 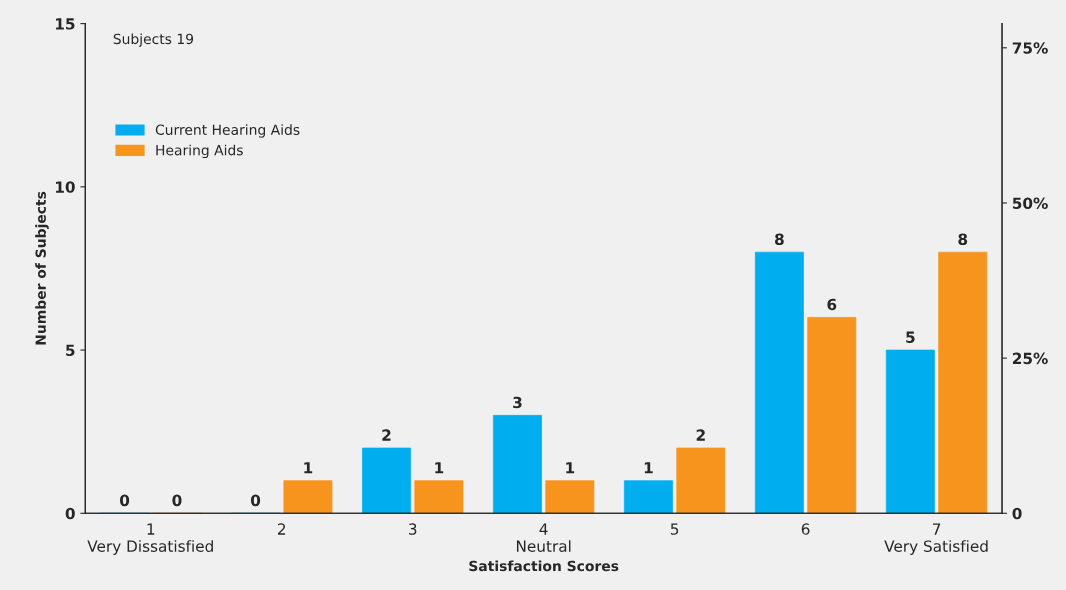 What do you see at coordinates (1030, 48) in the screenshot?
I see `y2-tick-label: 75%` at bounding box center [1030, 48].